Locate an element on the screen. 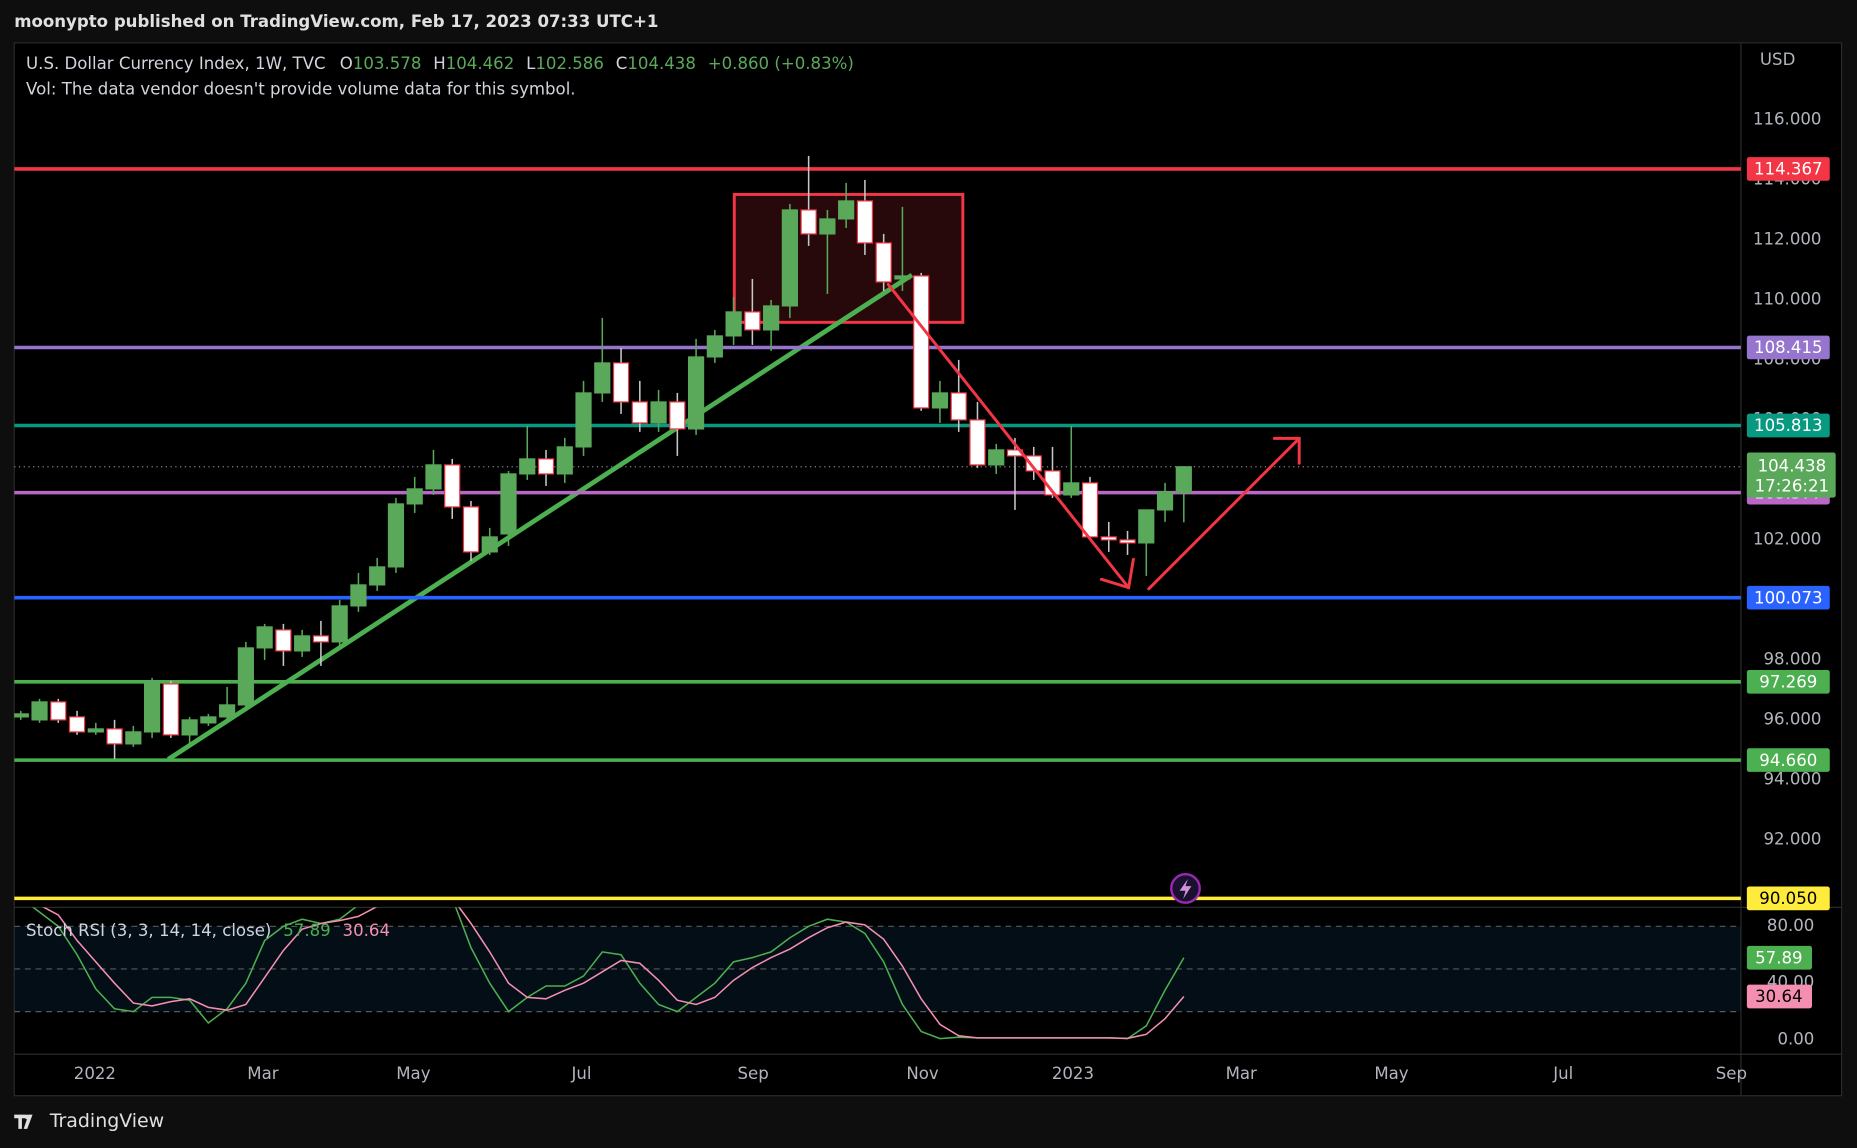 The width and height of the screenshot is (1857, 1148). x-tick-label: 2022 is located at coordinates (95, 1073).